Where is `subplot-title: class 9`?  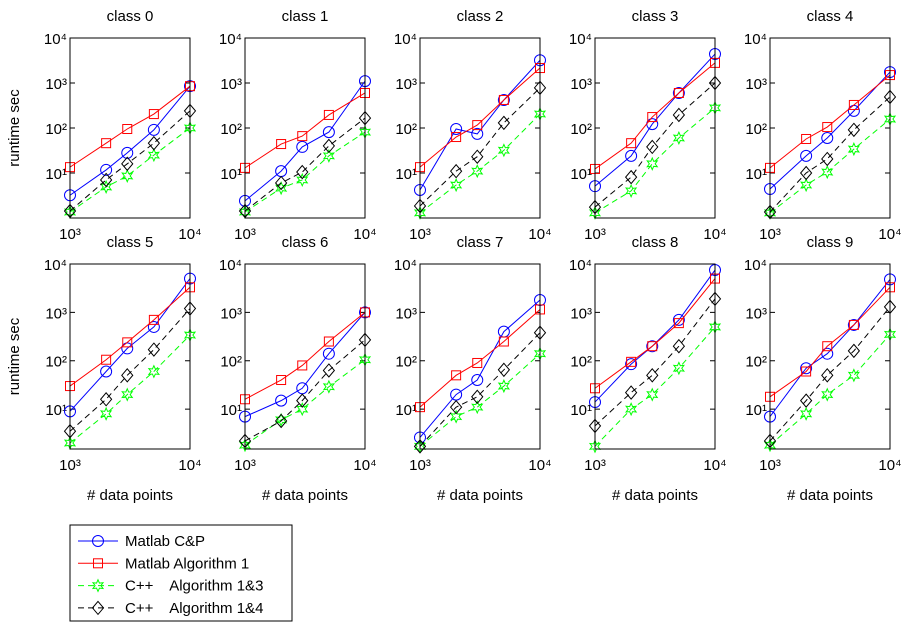
subplot-title: class 9 is located at coordinates (830, 242).